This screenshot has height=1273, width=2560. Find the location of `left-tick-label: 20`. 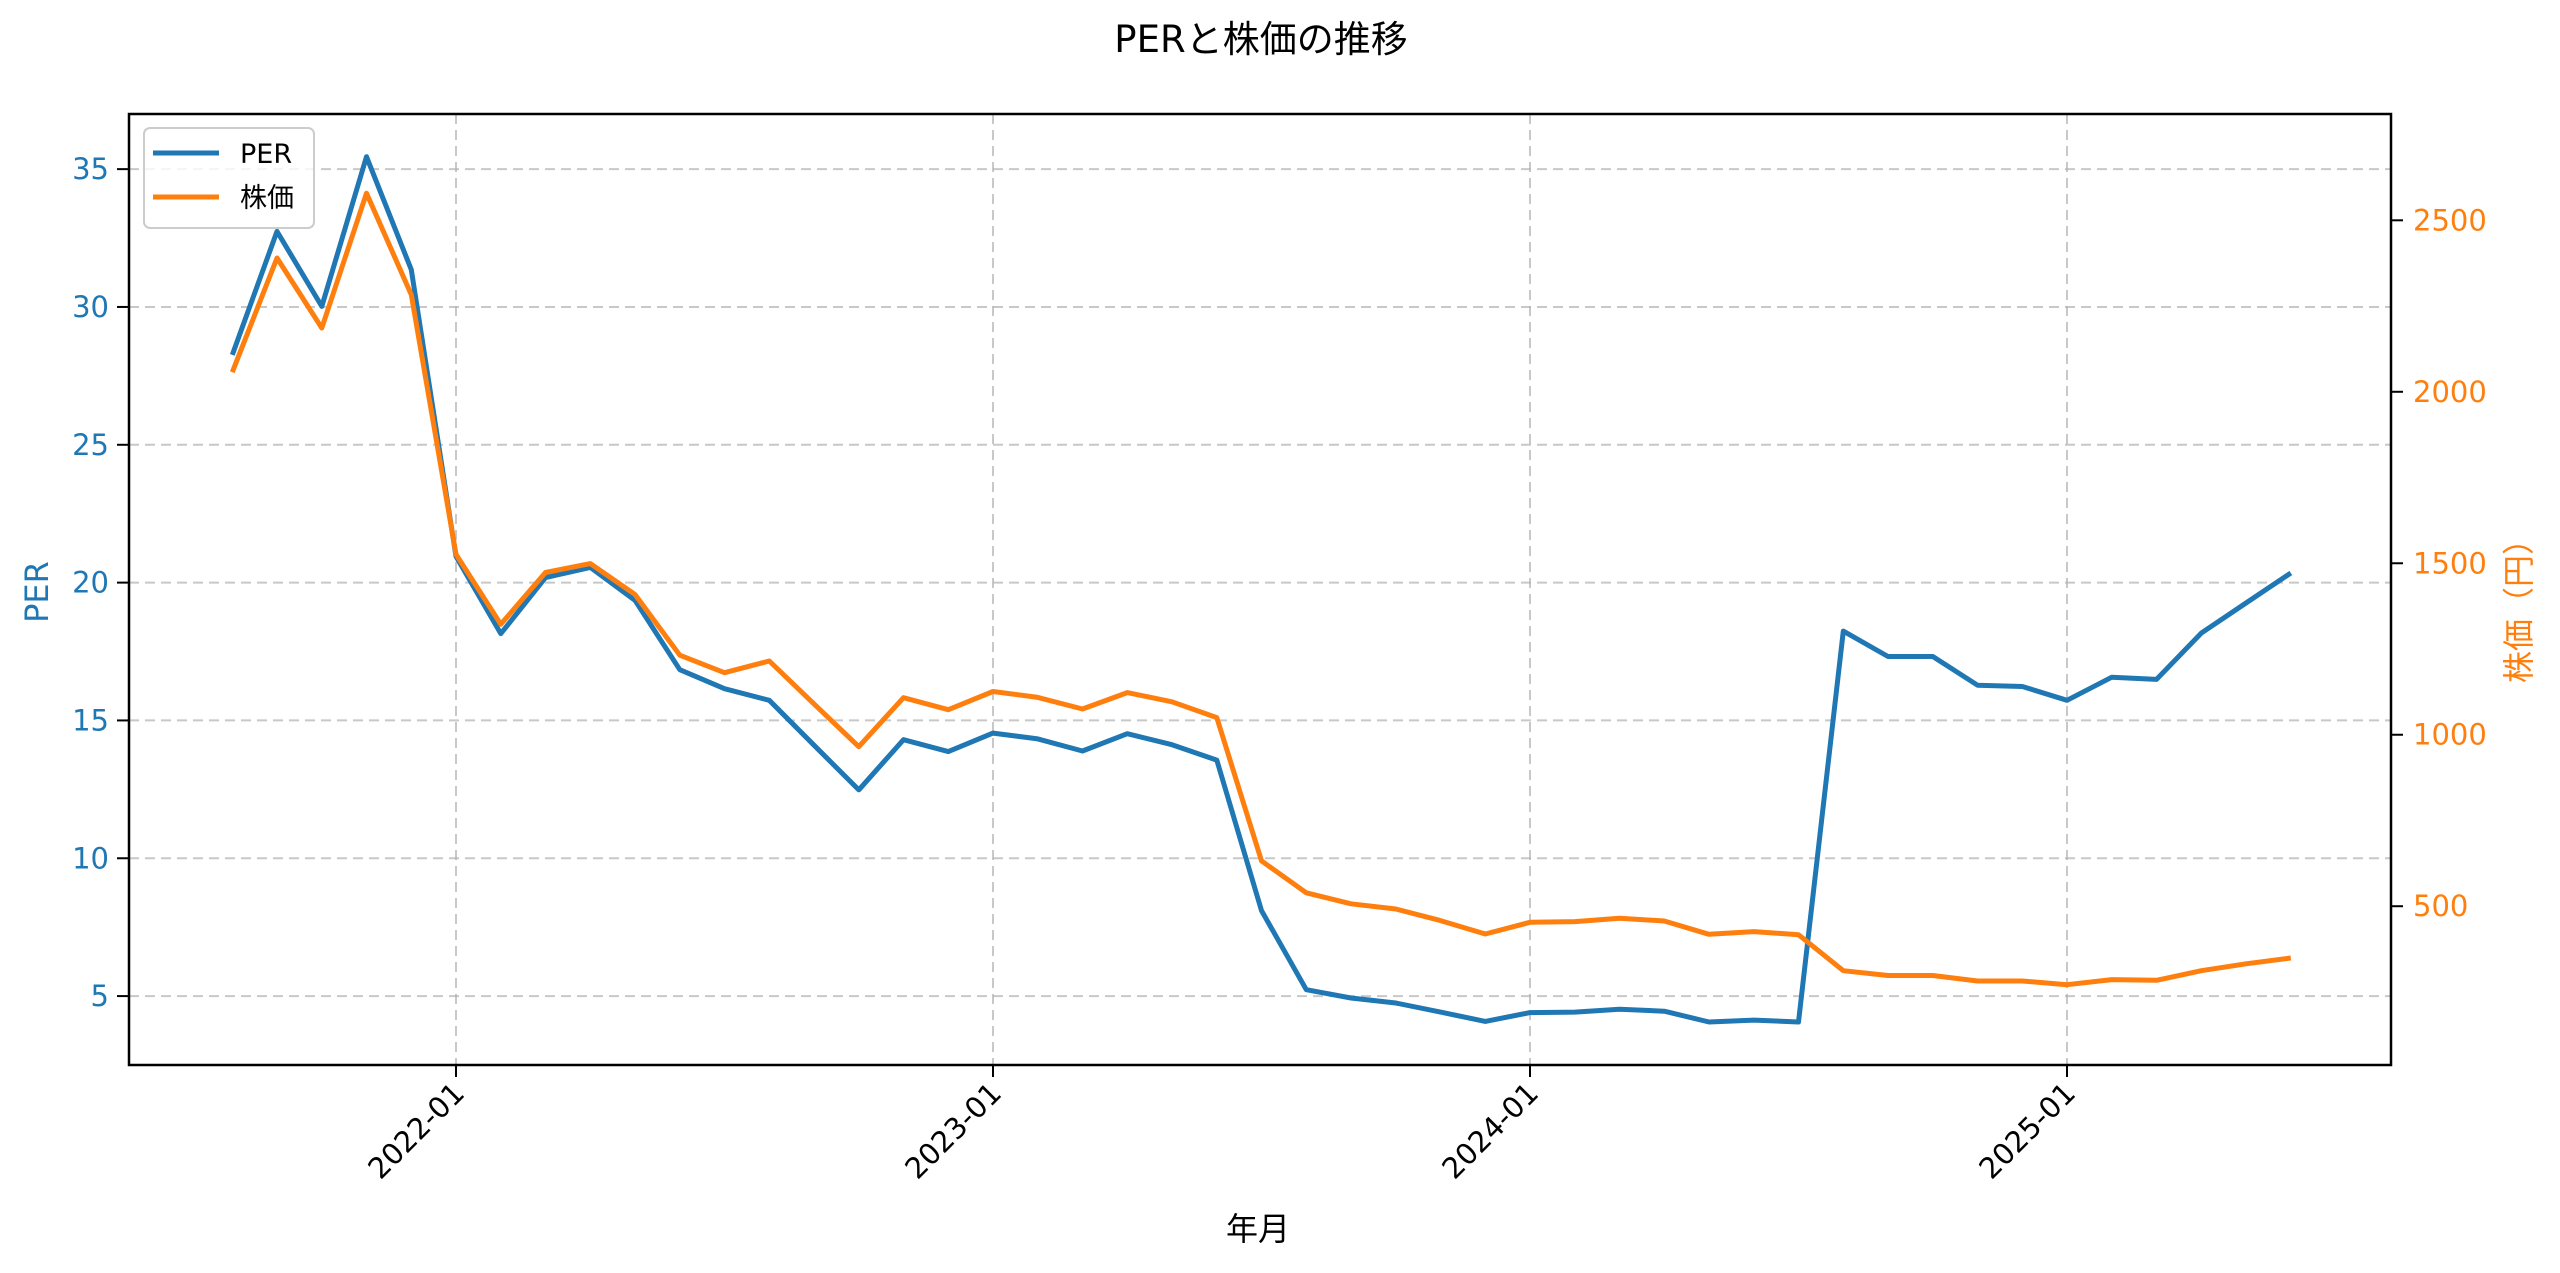

left-tick-label: 20 is located at coordinates (90, 583).